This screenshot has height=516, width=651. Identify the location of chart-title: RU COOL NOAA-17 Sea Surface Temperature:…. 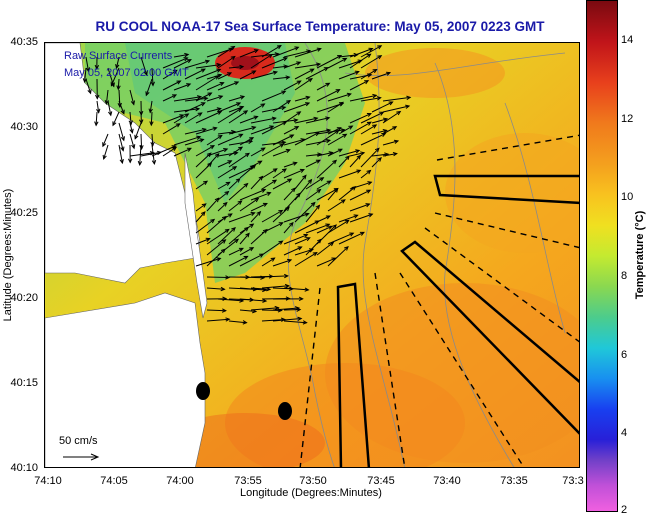
(320, 26).